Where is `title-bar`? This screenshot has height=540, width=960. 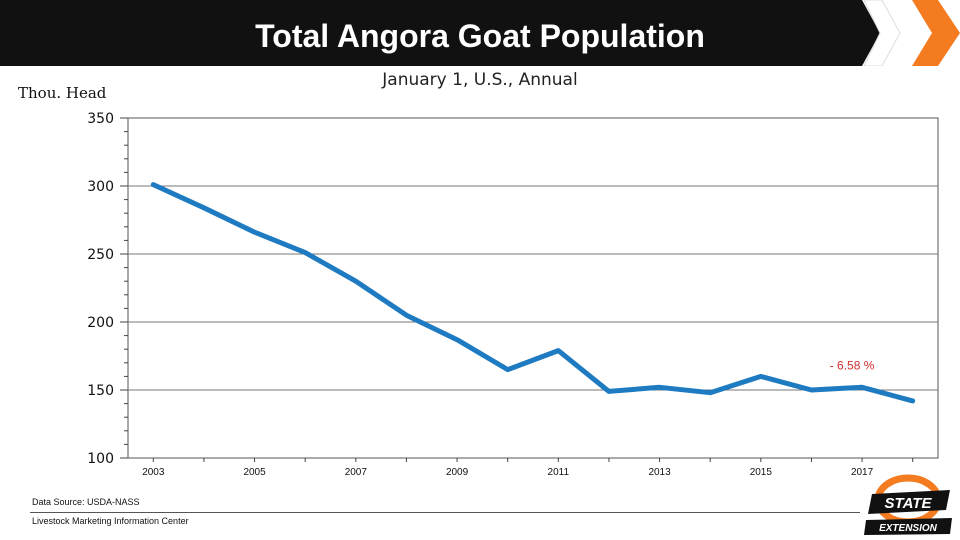
title-bar is located at coordinates (440, 33).